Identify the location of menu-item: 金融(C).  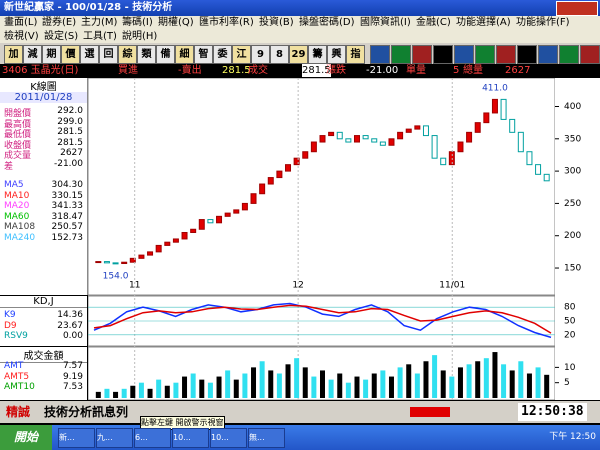
(433, 22).